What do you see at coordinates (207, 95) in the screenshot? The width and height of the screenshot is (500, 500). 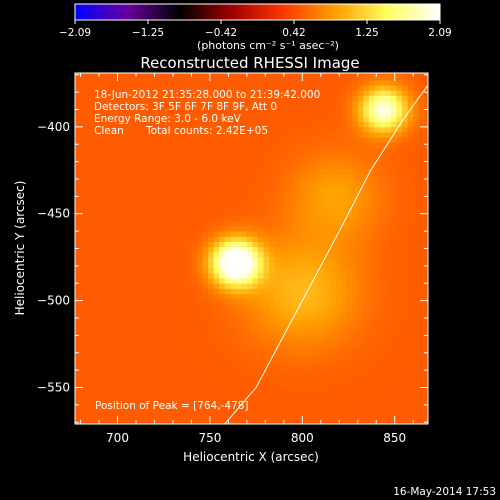 I see `info-time-range: 18-Jun-2012 21:35:28.000 to 21:39:42.000` at bounding box center [207, 95].